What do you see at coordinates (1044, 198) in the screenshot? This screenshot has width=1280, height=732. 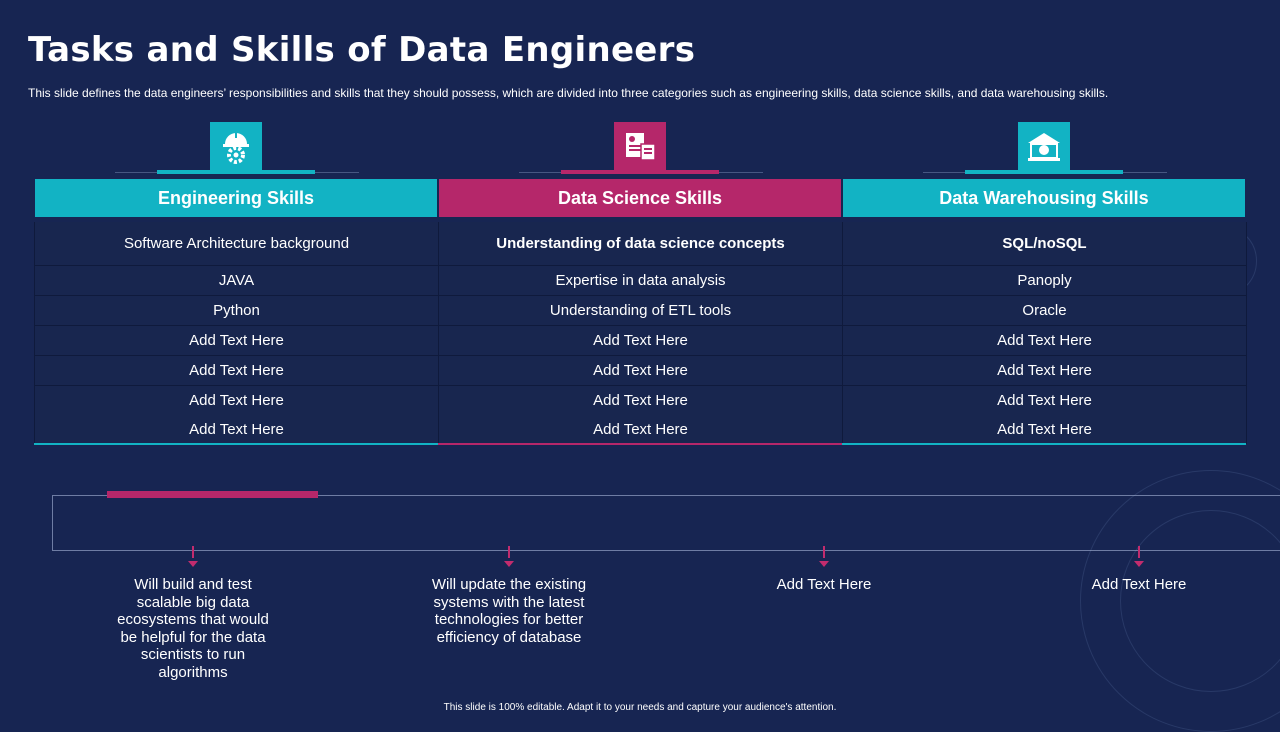 I see `column-header-data-warehousing: Data Warehousing Skills` at bounding box center [1044, 198].